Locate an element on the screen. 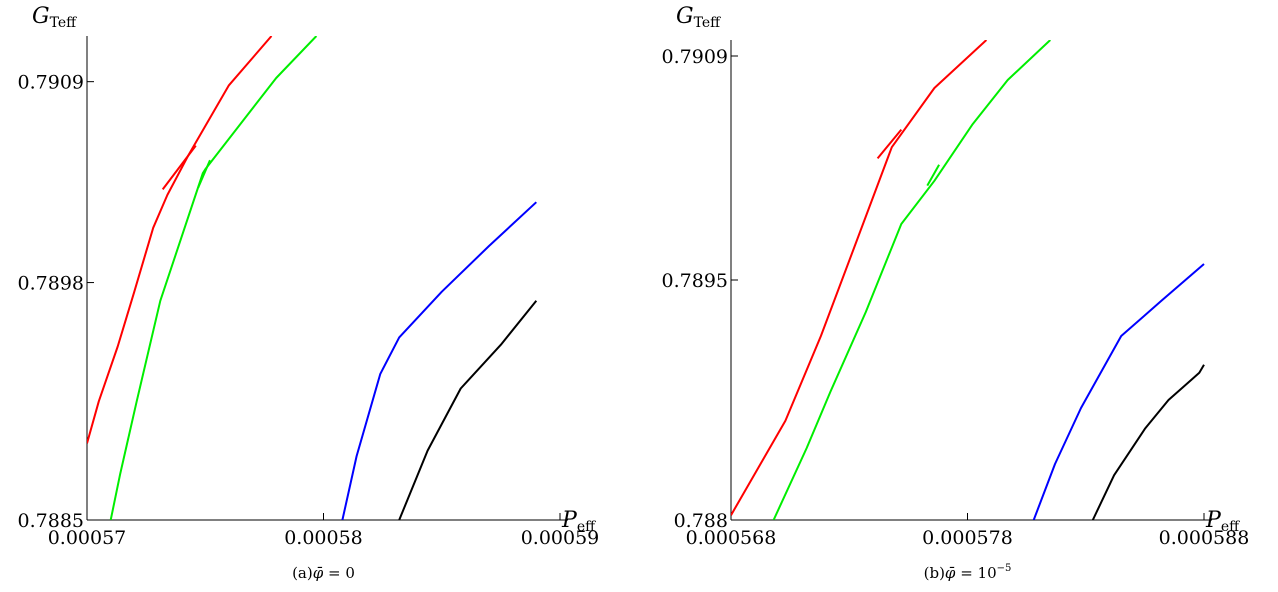 The width and height of the screenshot is (1278, 592). x-tick-label: 0.00057 is located at coordinates (87, 538).